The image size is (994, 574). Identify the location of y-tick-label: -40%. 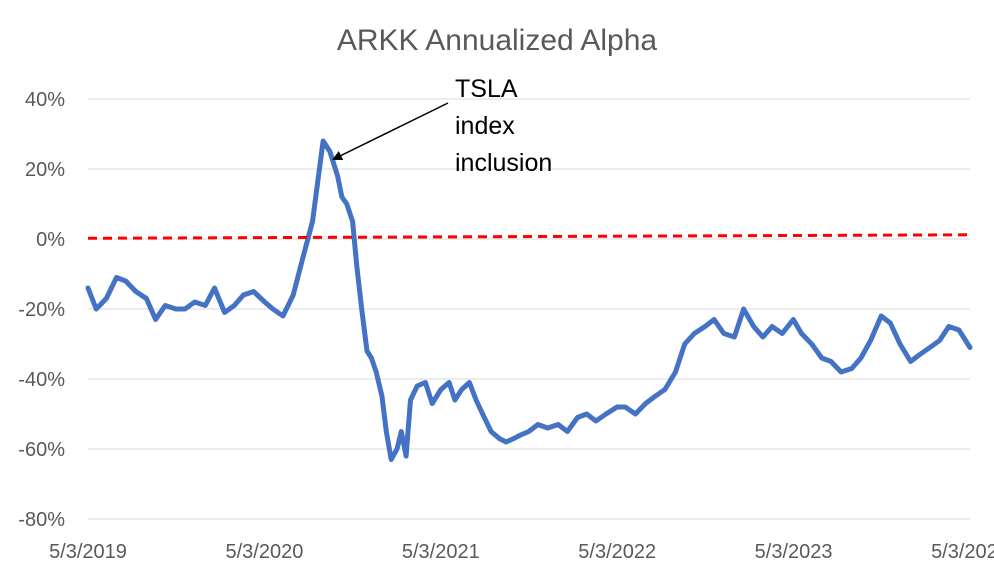
(41, 380).